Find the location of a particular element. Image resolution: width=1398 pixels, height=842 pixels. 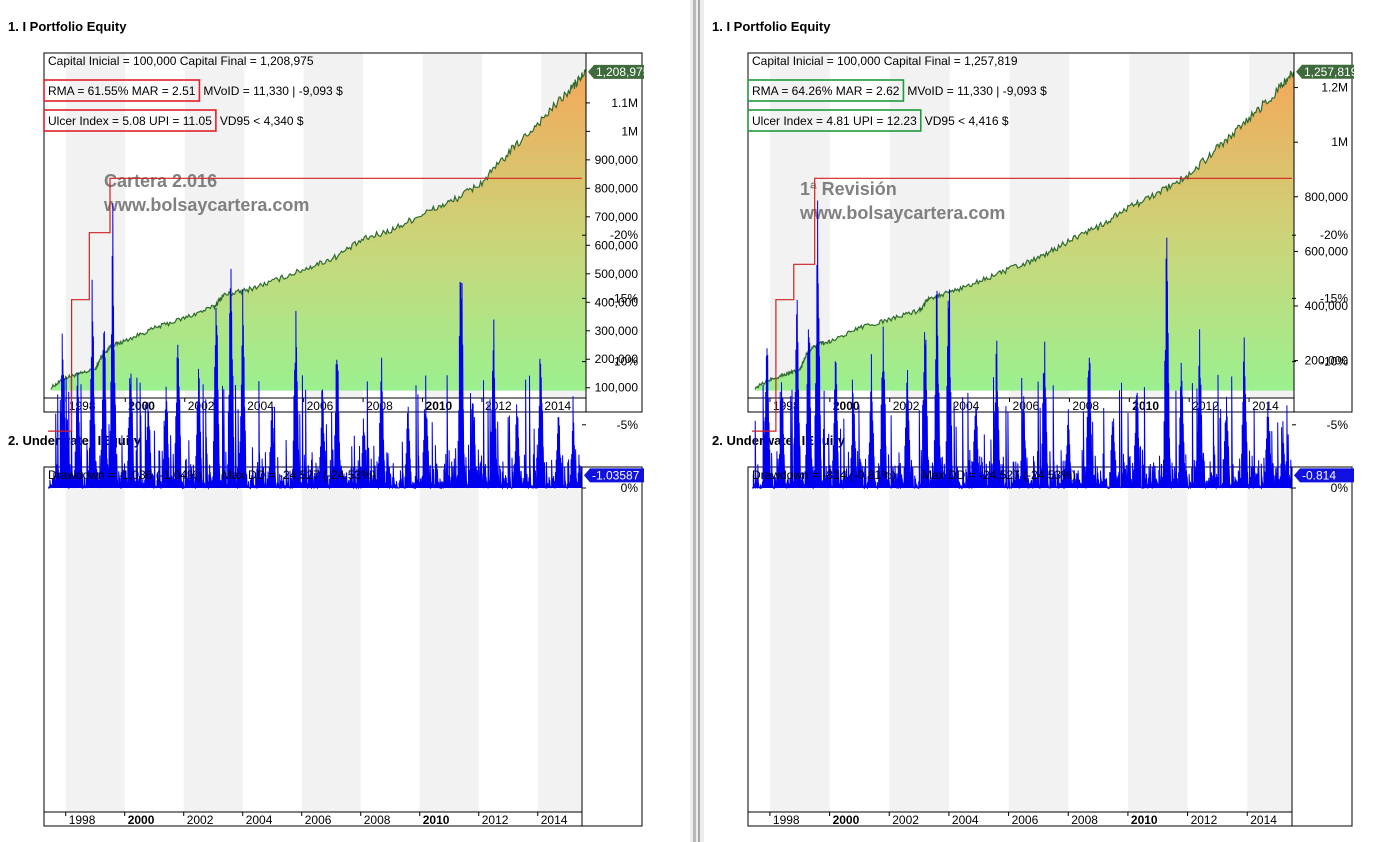

y-tick-label: 800,000 is located at coordinates (1327, 197).